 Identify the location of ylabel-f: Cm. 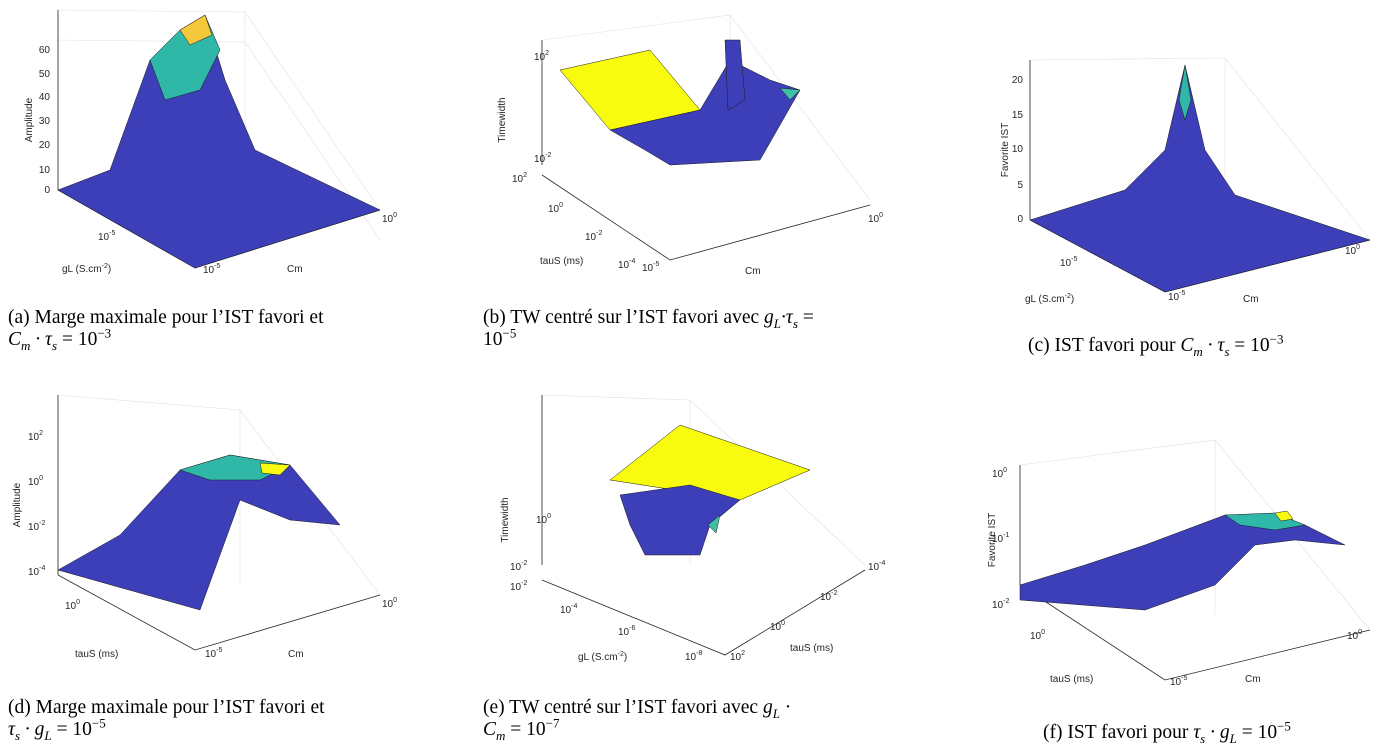
(1253, 679).